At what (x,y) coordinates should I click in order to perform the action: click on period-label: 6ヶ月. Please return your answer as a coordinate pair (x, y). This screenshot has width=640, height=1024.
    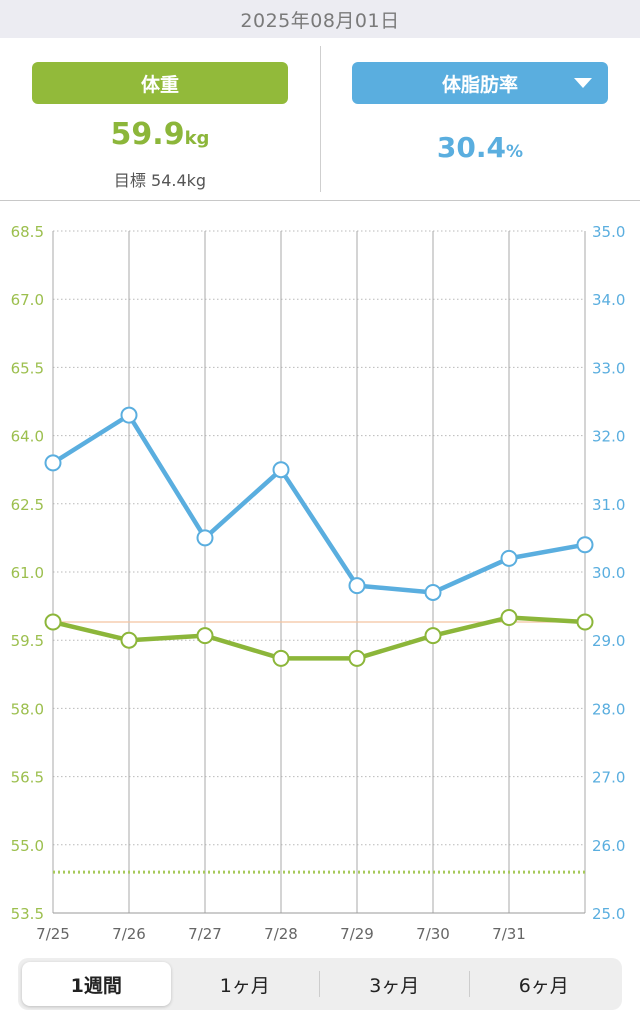
    Looking at the image, I should click on (543, 985).